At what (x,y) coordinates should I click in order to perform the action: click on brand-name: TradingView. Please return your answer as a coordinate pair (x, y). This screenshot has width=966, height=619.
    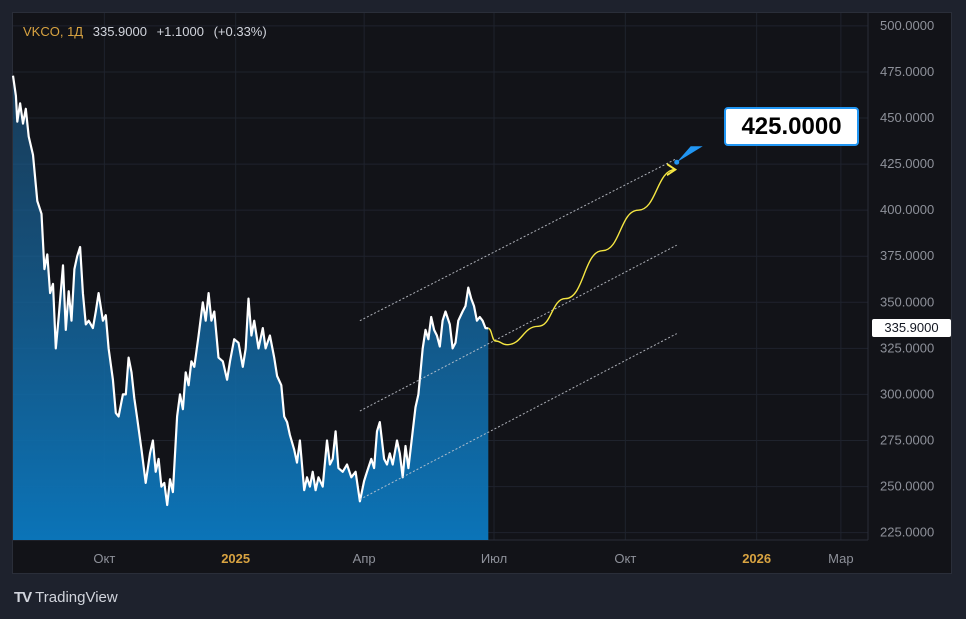
    Looking at the image, I should click on (76, 597).